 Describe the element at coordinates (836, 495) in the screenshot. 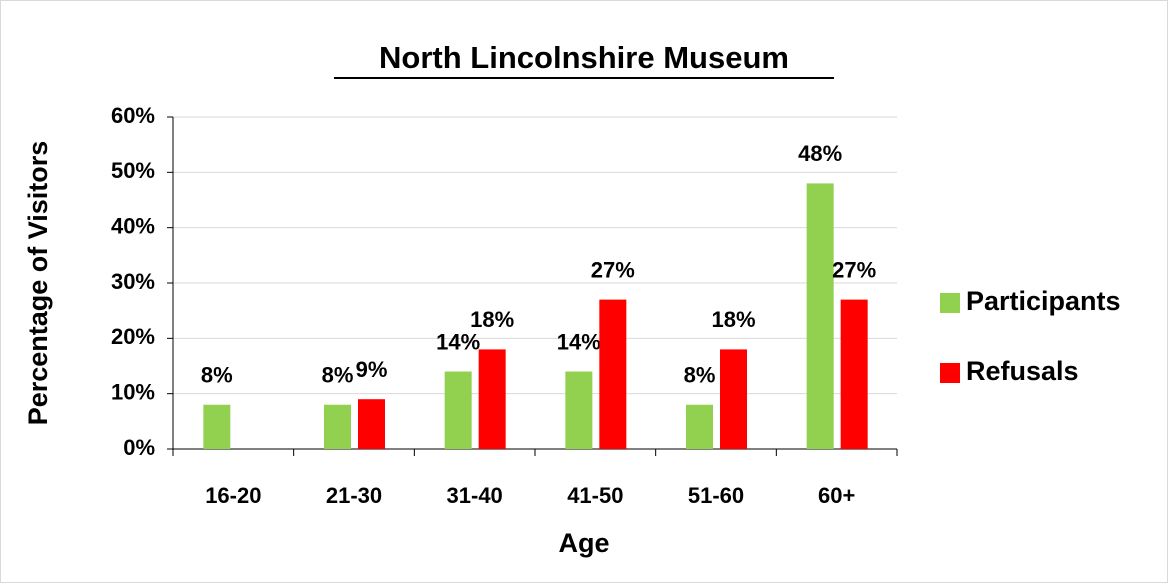

I see `x-tick-label: 60+` at that location.